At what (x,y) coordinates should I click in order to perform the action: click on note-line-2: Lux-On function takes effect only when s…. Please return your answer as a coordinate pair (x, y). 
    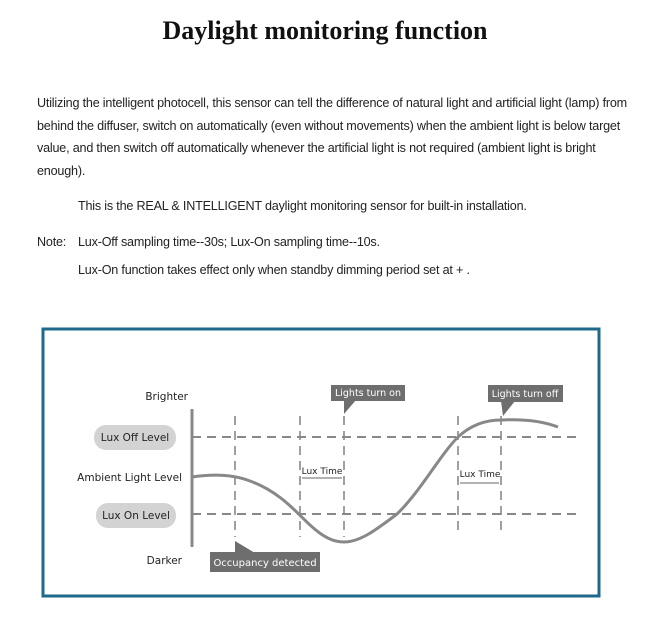
    Looking at the image, I should click on (274, 270).